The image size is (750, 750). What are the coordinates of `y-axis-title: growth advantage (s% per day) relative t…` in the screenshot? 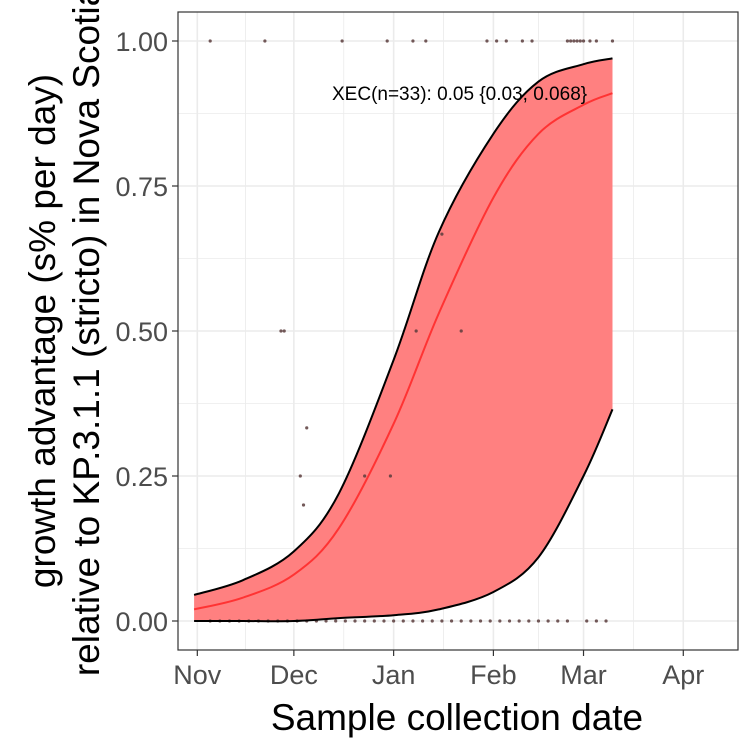 It's located at (64, 338).